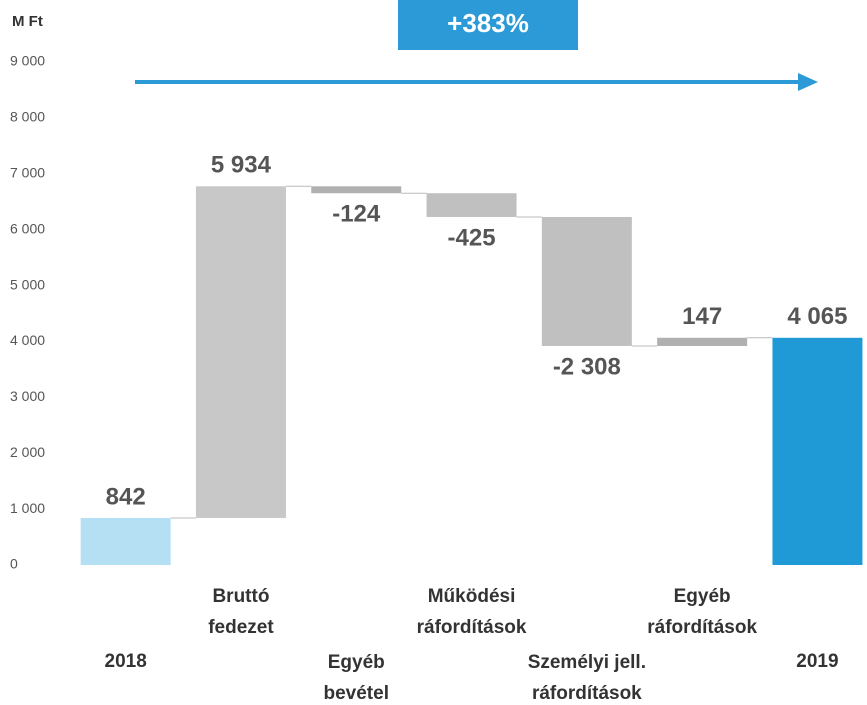  What do you see at coordinates (27, 228) in the screenshot?
I see `y-tick-label: 6 000` at bounding box center [27, 228].